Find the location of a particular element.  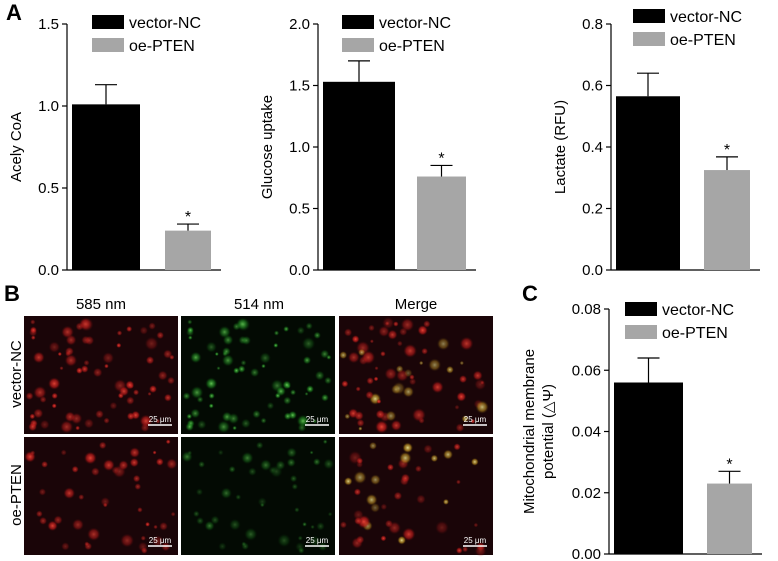

lactate-legend-swatch-oe-pten is located at coordinates (649, 39).